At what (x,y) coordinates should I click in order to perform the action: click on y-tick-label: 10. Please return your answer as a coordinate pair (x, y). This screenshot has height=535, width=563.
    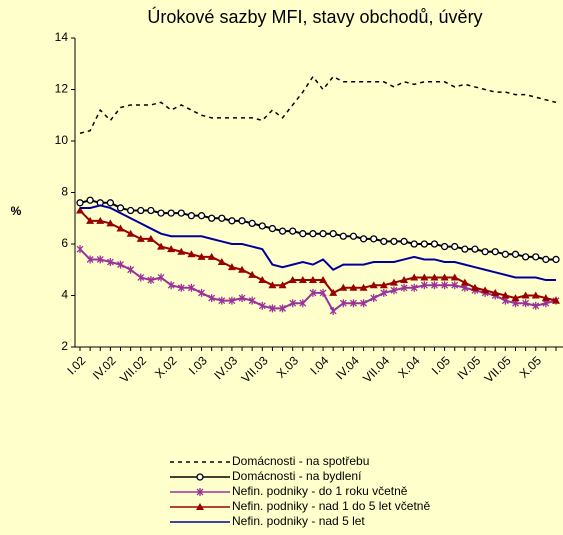
    Looking at the image, I should click on (62, 140).